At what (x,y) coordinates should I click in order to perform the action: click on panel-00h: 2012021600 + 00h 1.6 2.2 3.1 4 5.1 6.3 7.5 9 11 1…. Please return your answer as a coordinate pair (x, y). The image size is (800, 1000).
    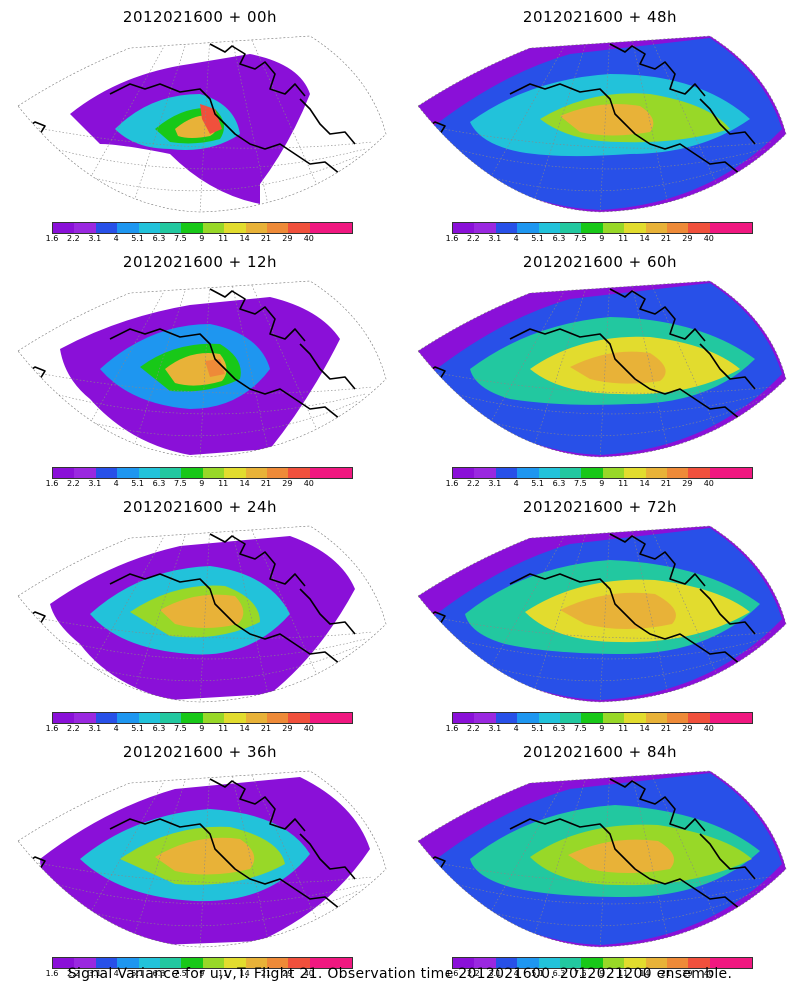
    Looking at the image, I should click on (200, 122).